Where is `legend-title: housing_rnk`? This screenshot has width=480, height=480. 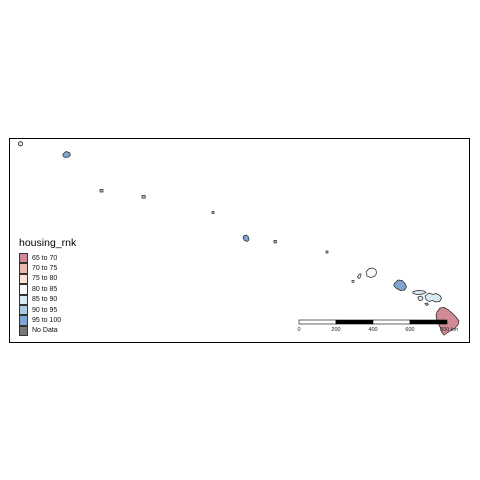
legend-title: housing_rnk is located at coordinates (48, 243).